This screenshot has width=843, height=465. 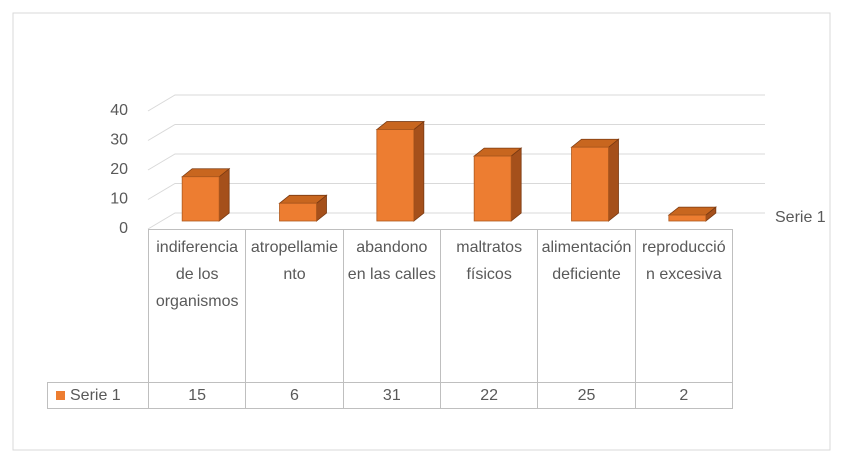 What do you see at coordinates (294, 306) in the screenshot?
I see `category-cell: atropellamiento` at bounding box center [294, 306].